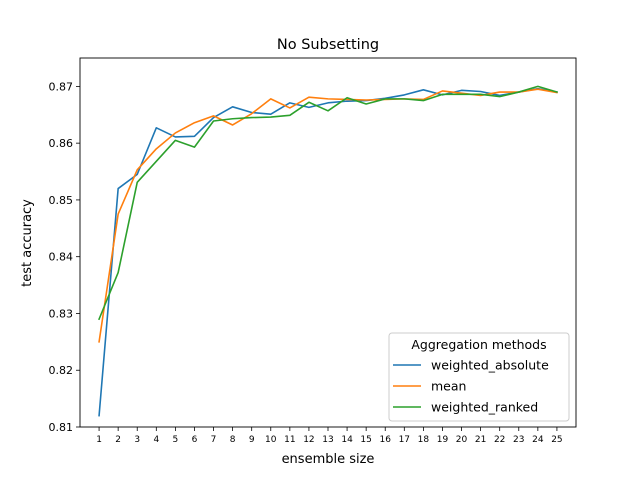 The image size is (640, 484). What do you see at coordinates (518, 440) in the screenshot?
I see `x-tick-label: 23` at bounding box center [518, 440].